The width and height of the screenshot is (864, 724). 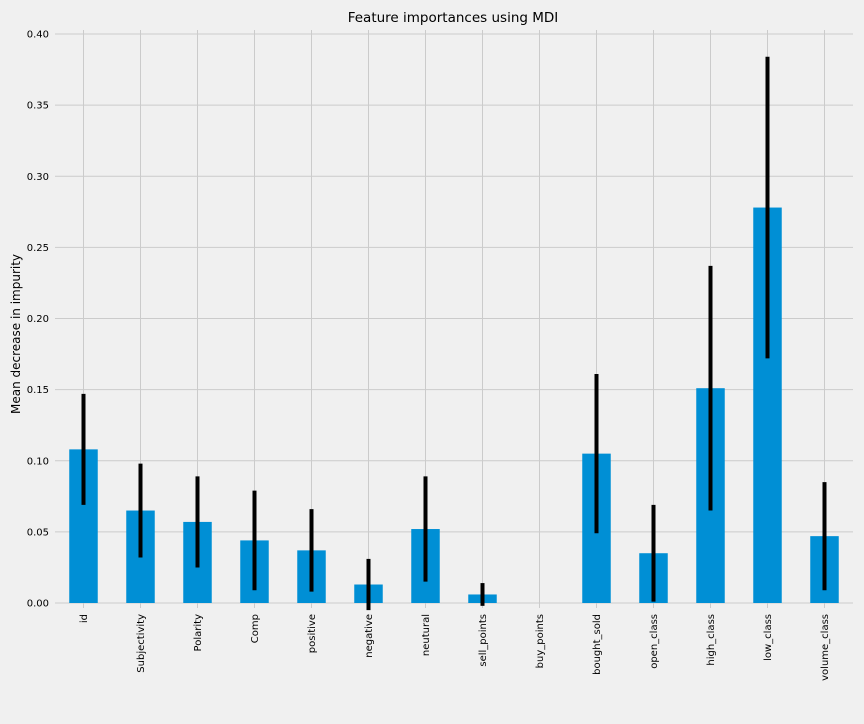 What do you see at coordinates (597, 644) in the screenshot?
I see `x-tick-label: bought_sold` at bounding box center [597, 644].